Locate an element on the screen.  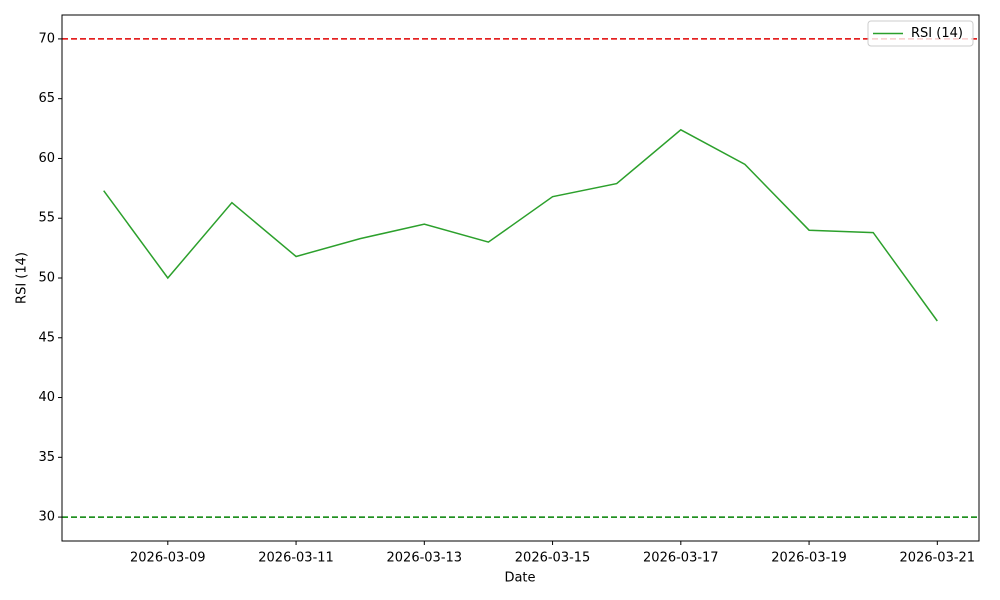
legend-label: RSI (14) is located at coordinates (937, 33).